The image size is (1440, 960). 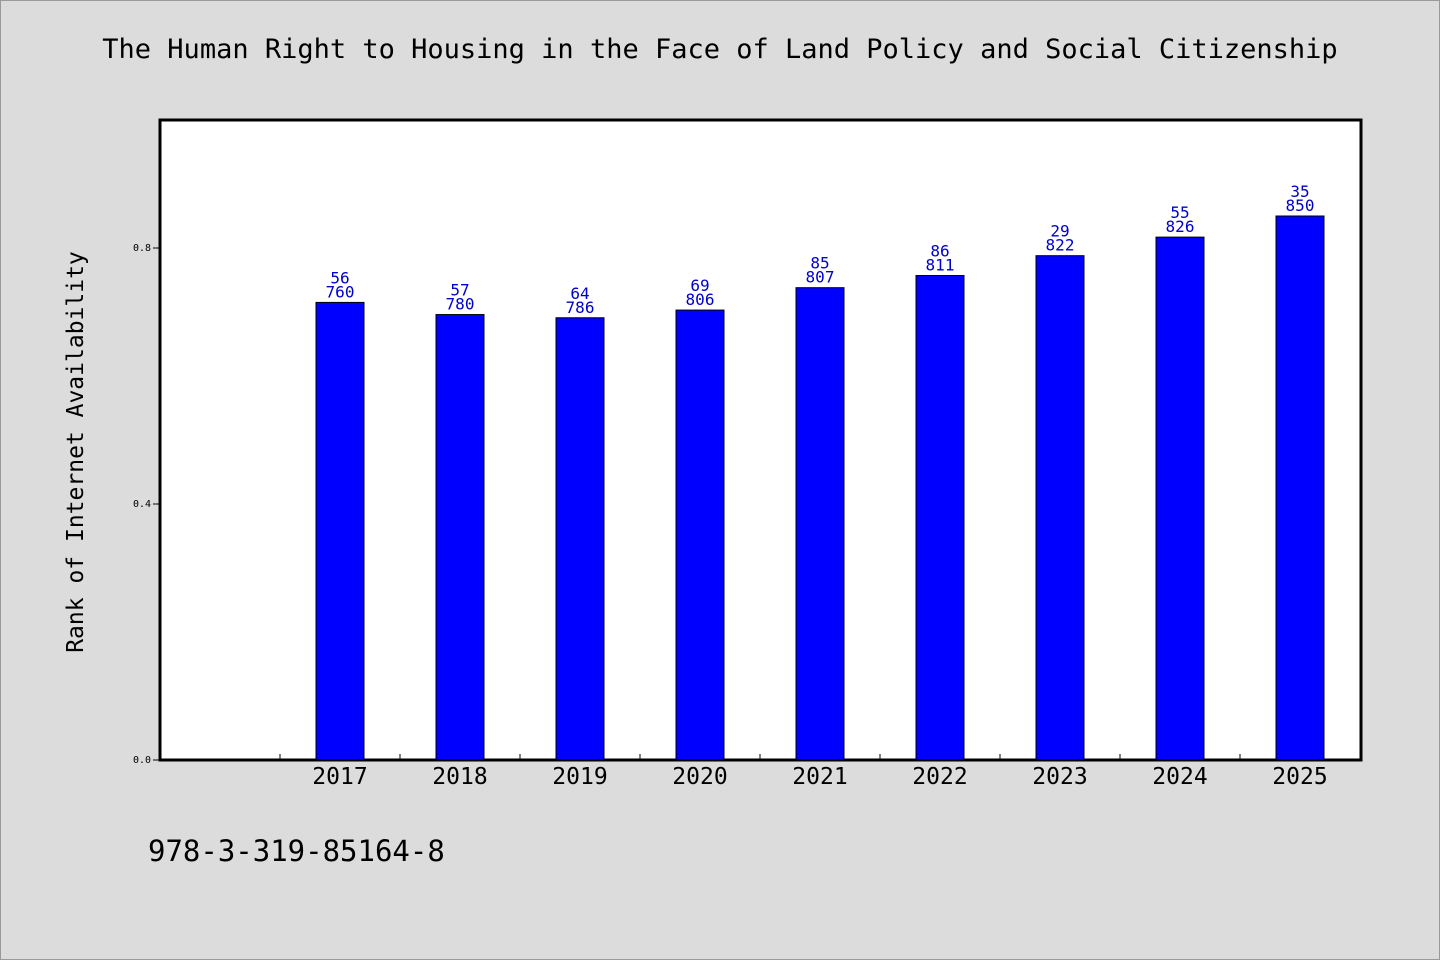 What do you see at coordinates (820, 277) in the screenshot?
I see `bar-value-label: 807` at bounding box center [820, 277].